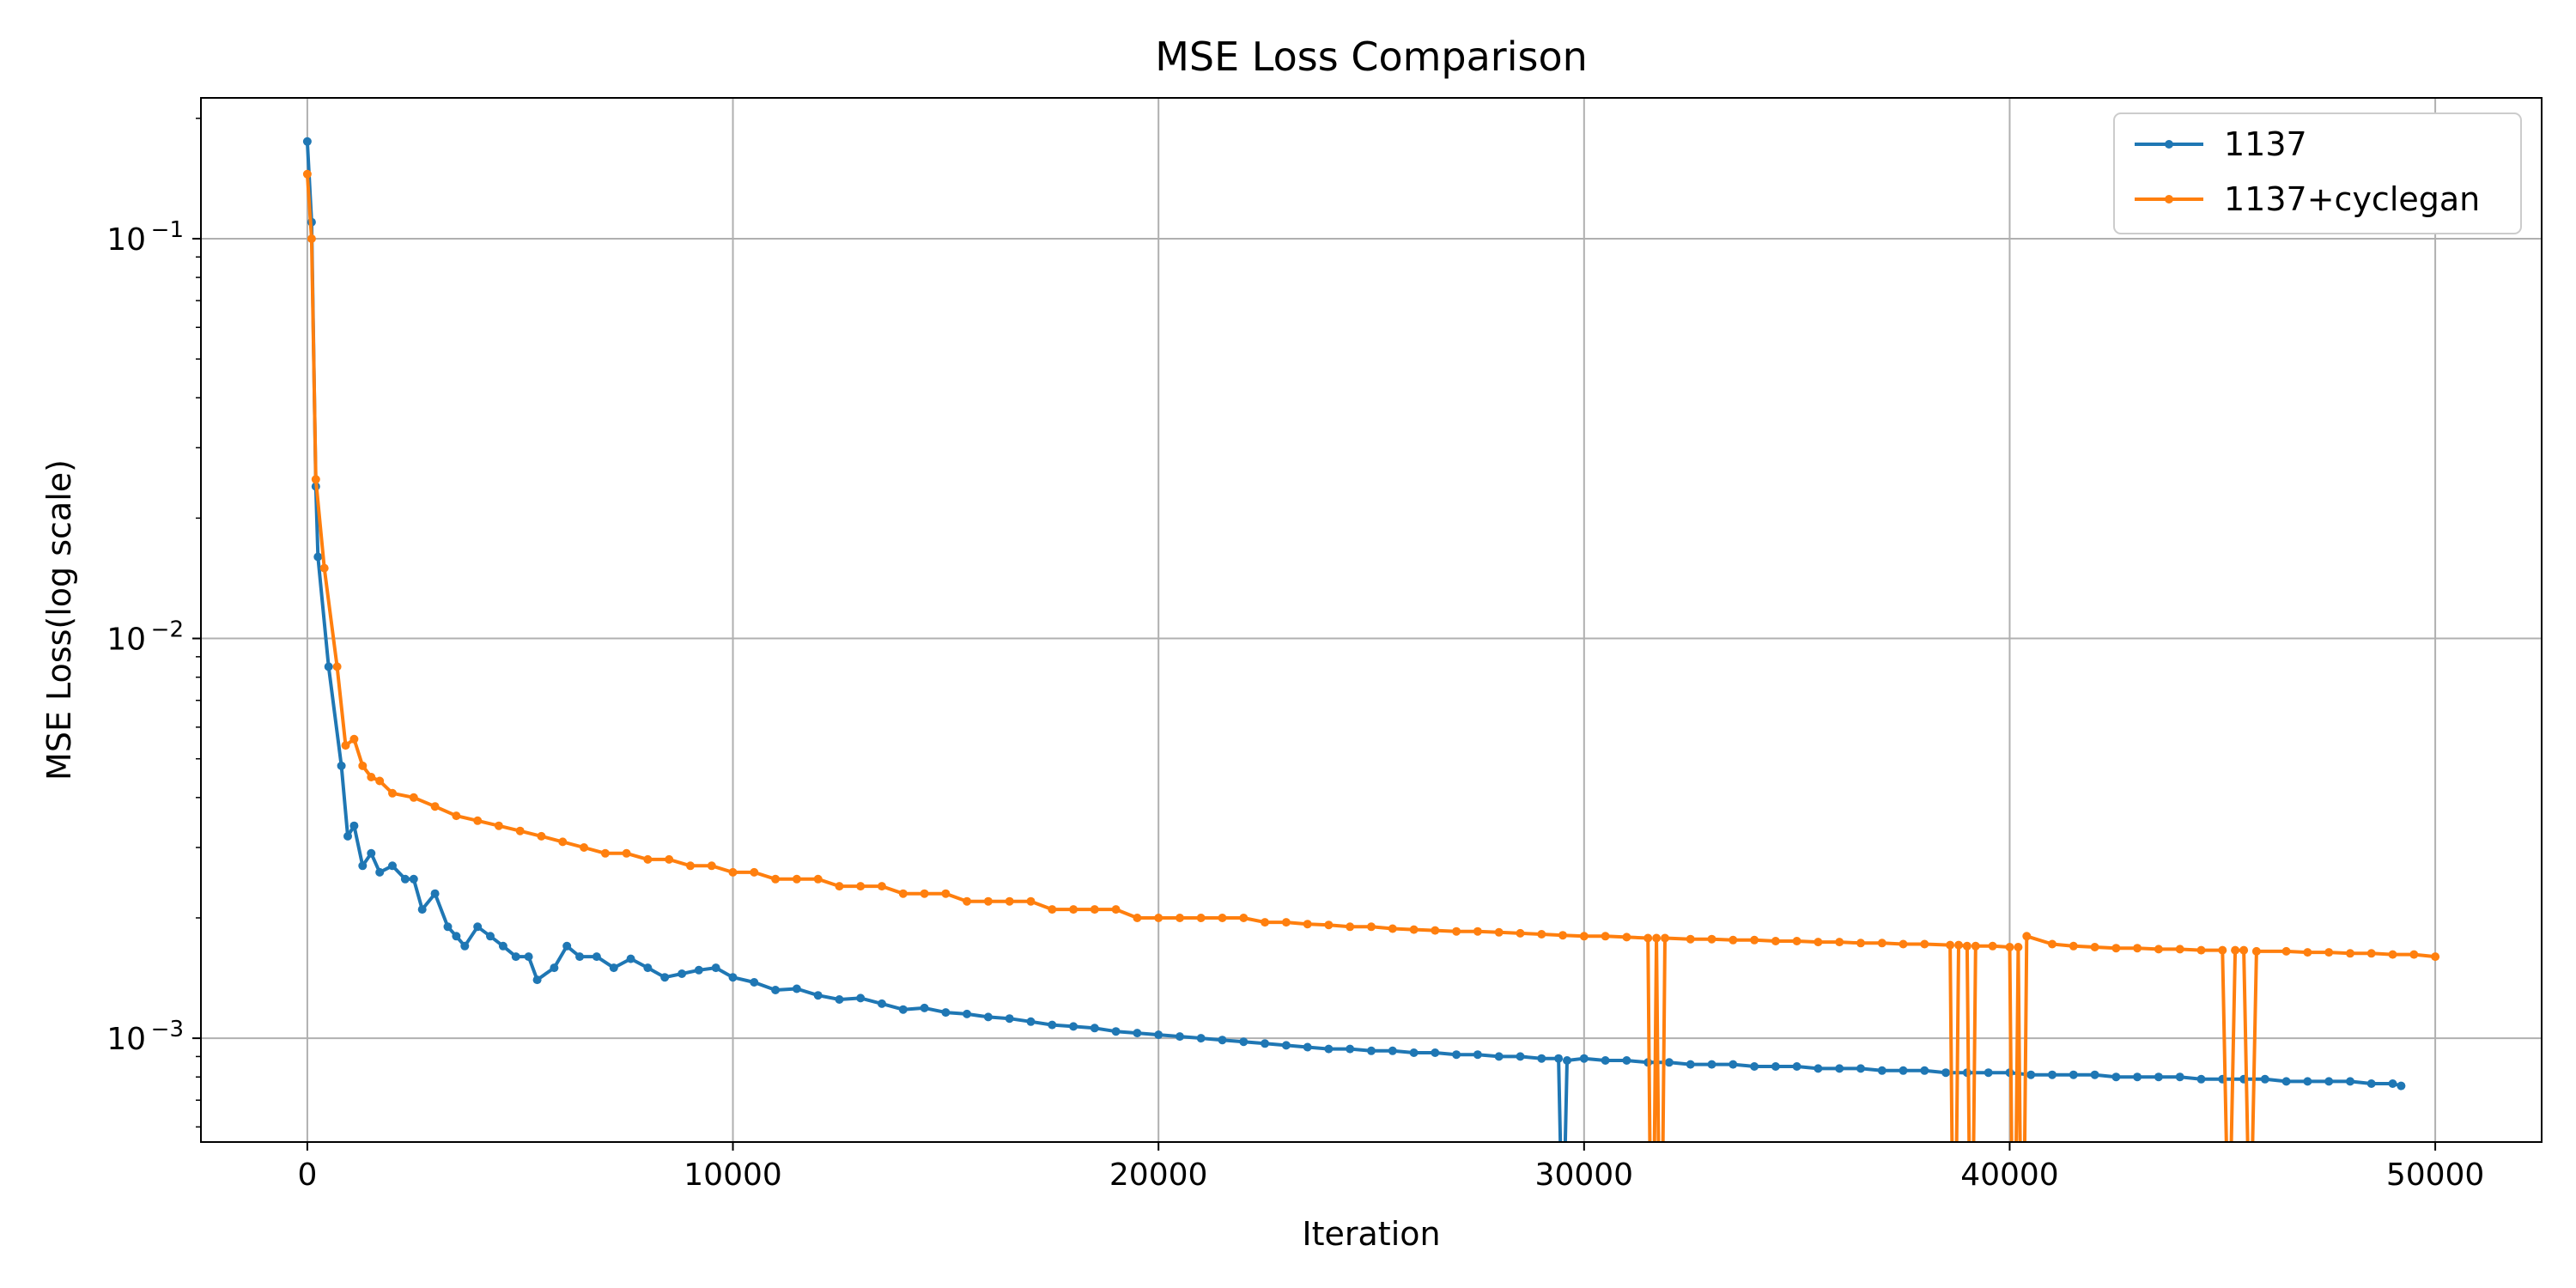  What do you see at coordinates (733, 1175) in the screenshot?
I see `x-tick-label: 10000` at bounding box center [733, 1175].